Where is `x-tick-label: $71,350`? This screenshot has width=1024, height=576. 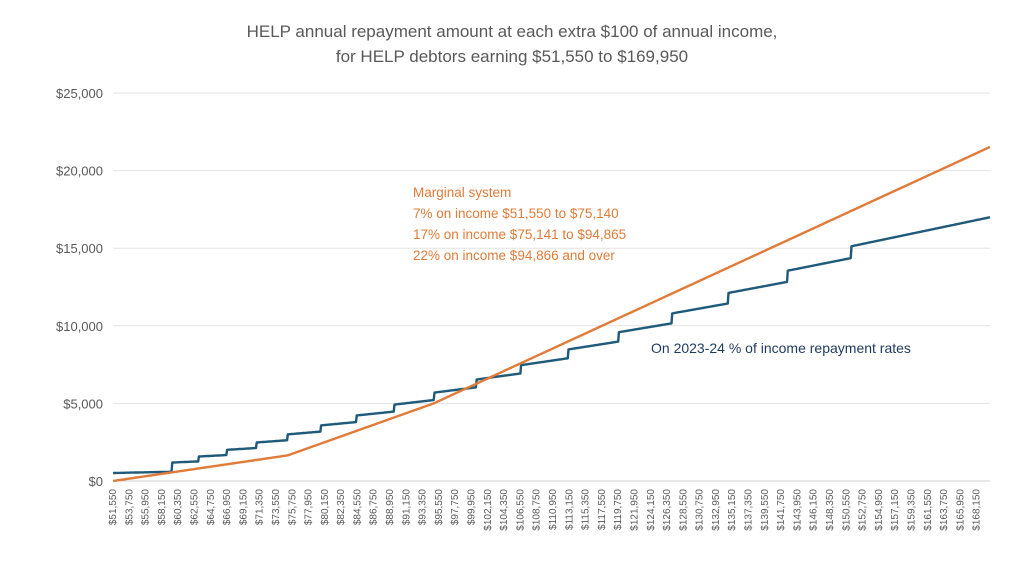 x-tick-label: $71,350 is located at coordinates (260, 507).